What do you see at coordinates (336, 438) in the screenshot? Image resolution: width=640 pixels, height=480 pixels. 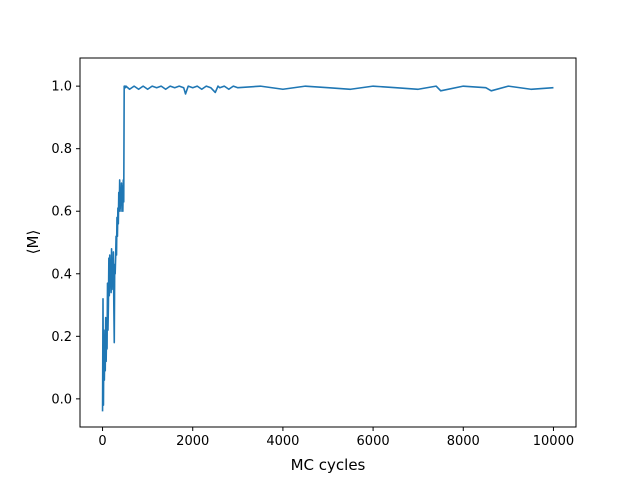 I see `x-ticks: 0 2000 4000 6000 8000 10000` at bounding box center [336, 438].